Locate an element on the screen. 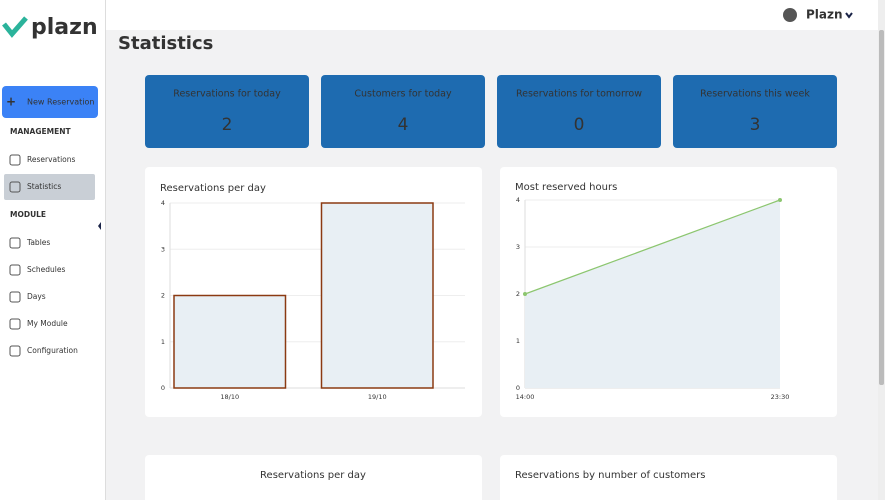 The width and height of the screenshot is (885, 504). collapse-arrow is located at coordinates (99, 226).